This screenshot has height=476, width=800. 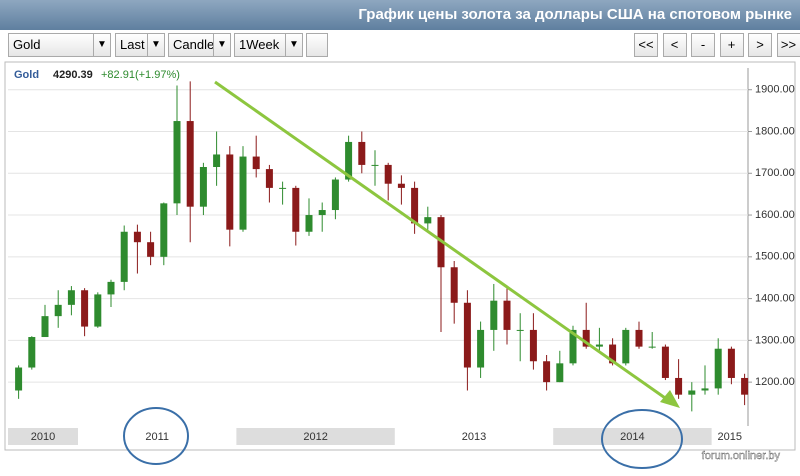 I want to click on y-tick-label: 1200.00, so click(x=775, y=382).